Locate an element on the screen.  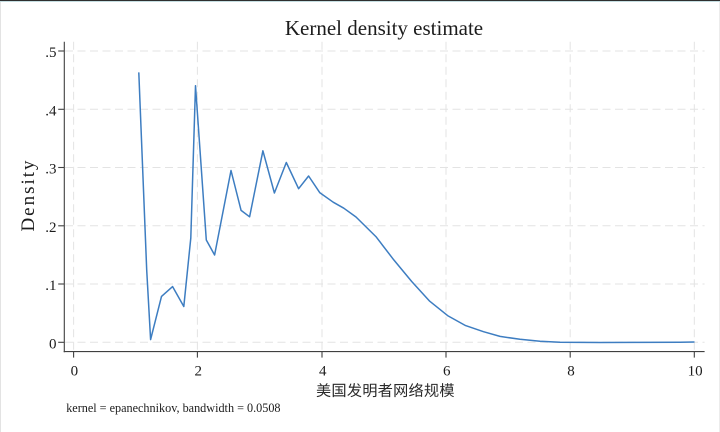
svg-text: 10 is located at coordinates (695, 371).